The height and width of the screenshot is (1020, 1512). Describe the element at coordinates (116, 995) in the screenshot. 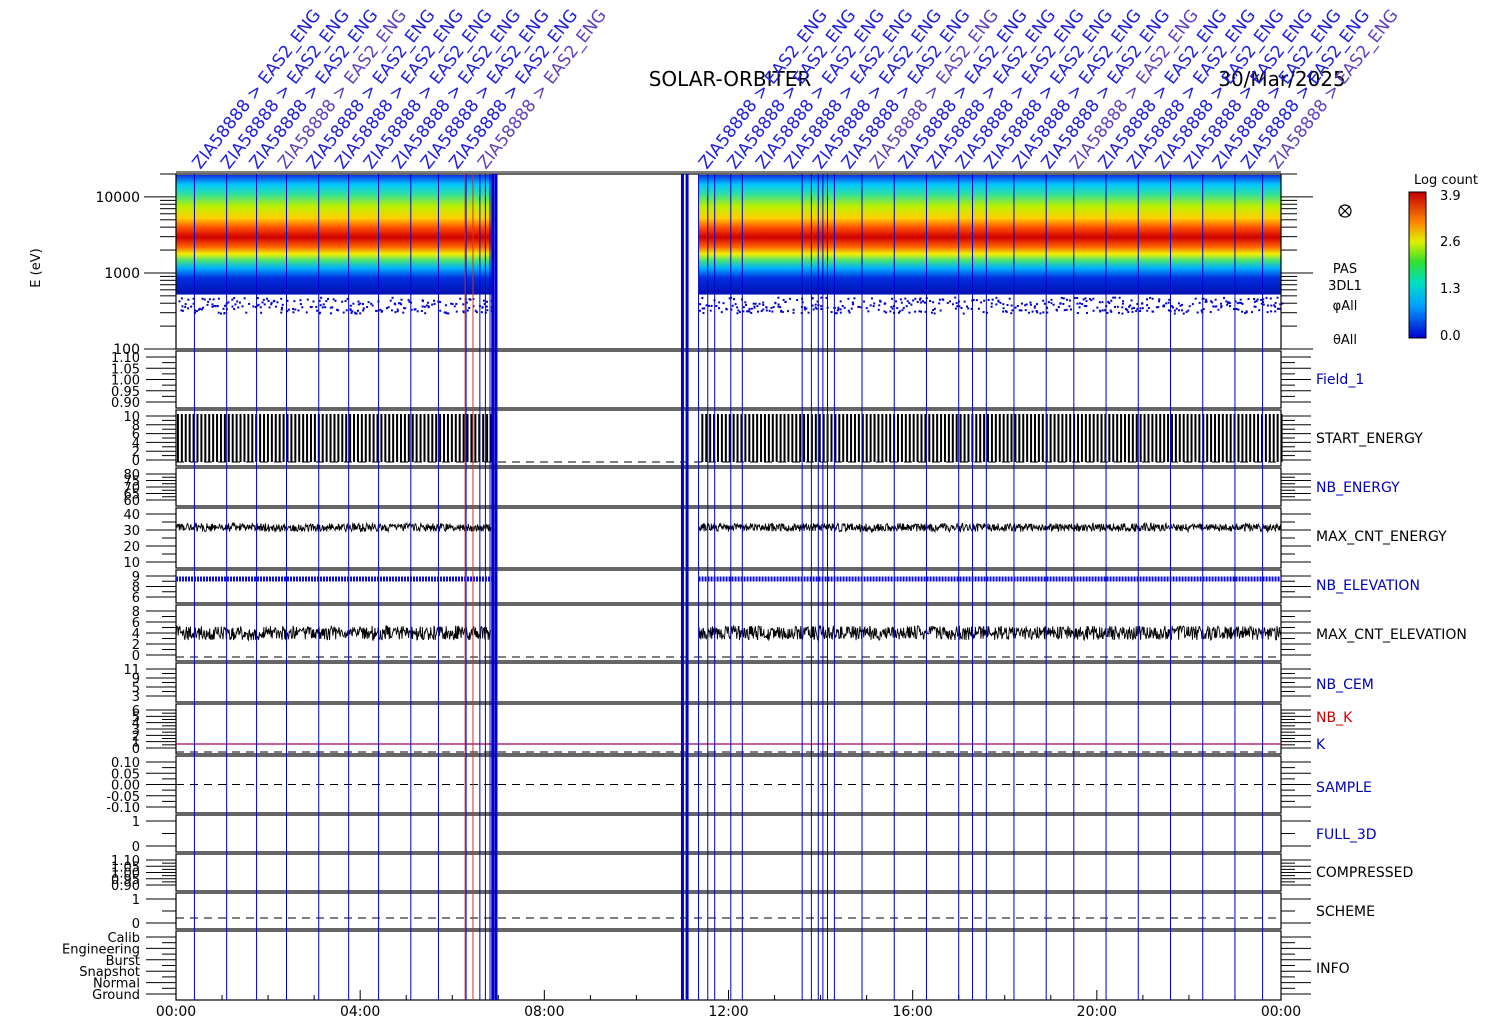

I see `y-tick-label: Ground` at that location.